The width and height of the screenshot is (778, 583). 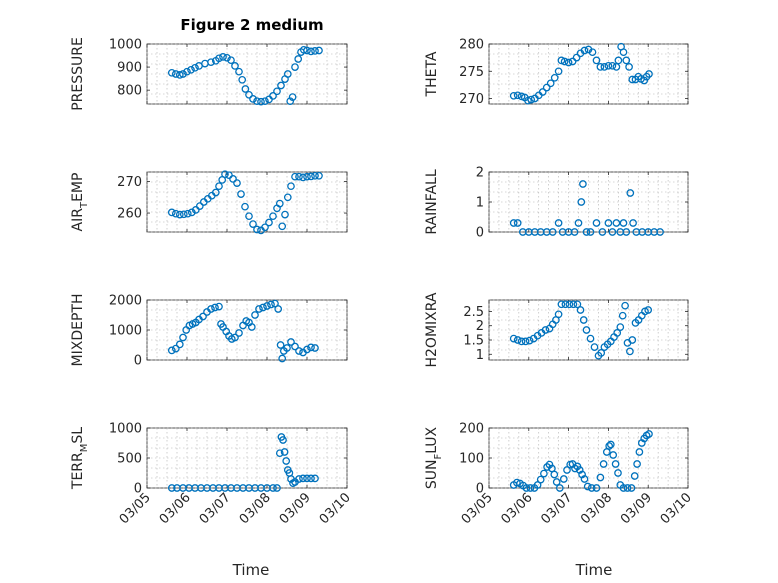 What do you see at coordinates (129, 459) in the screenshot?
I see `y-tick-label: 500` at bounding box center [129, 459].